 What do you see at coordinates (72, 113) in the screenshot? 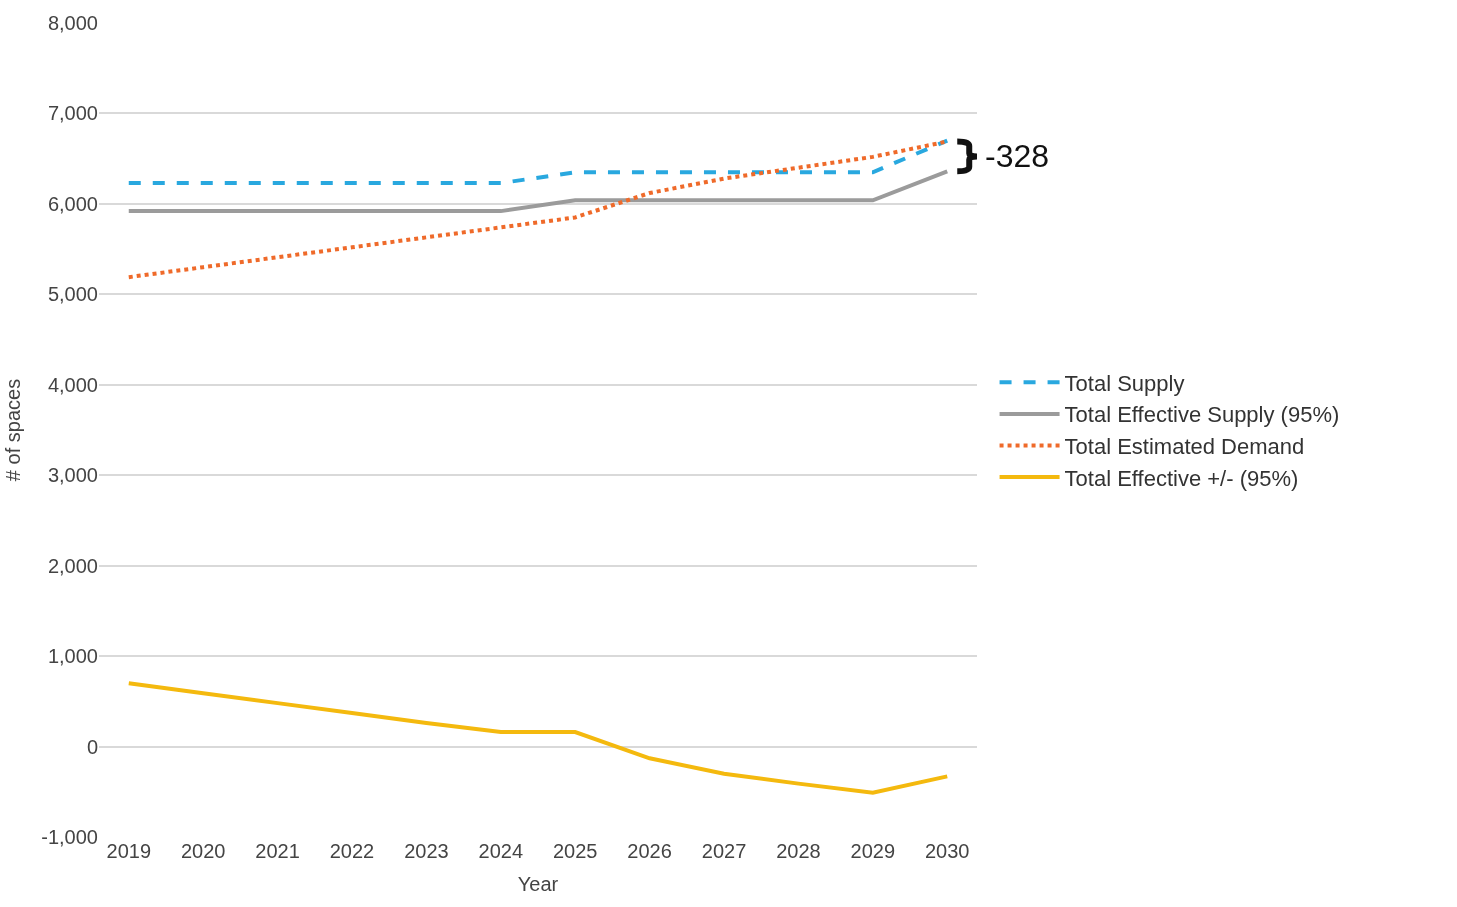
I see `y-tick-label: 7,000` at bounding box center [72, 113].